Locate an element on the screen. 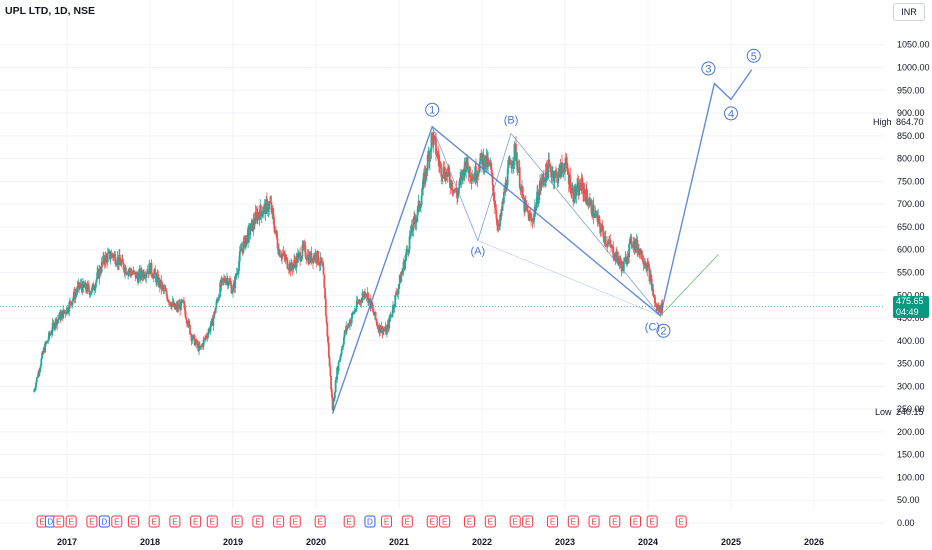  y-tick-label: 200.00 is located at coordinates (911, 432).